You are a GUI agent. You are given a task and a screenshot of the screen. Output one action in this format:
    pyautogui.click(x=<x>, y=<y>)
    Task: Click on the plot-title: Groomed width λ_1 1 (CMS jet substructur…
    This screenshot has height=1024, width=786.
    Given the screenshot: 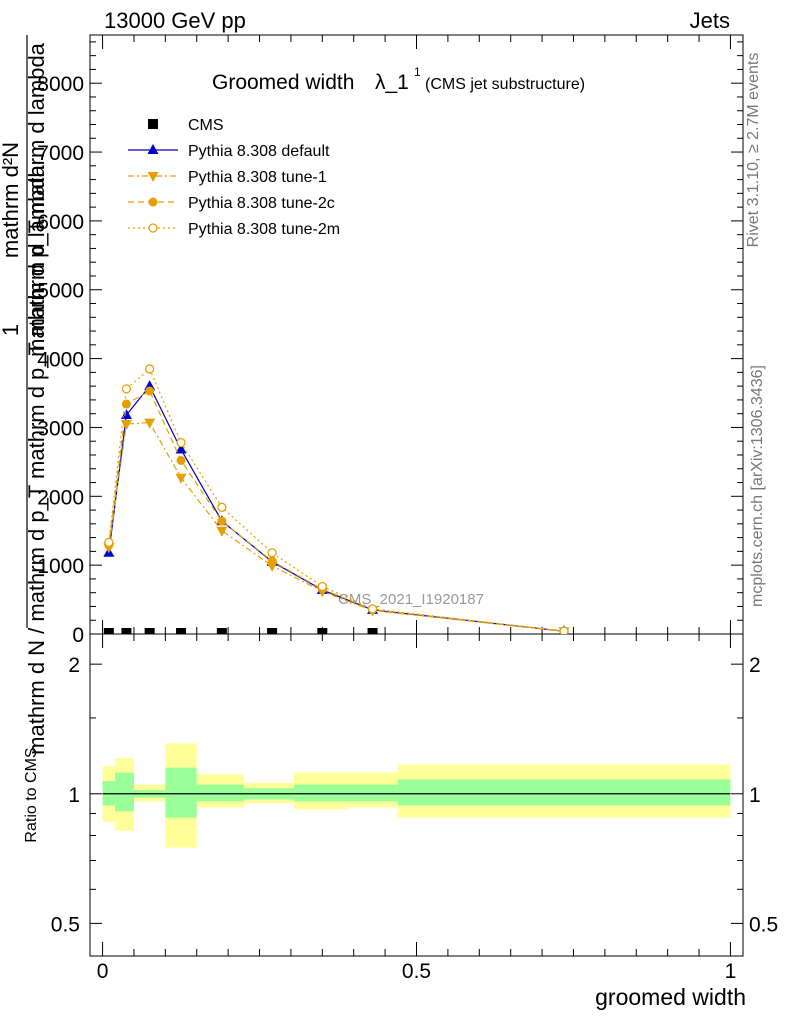 What is the action you would take?
    pyautogui.click(x=398, y=79)
    